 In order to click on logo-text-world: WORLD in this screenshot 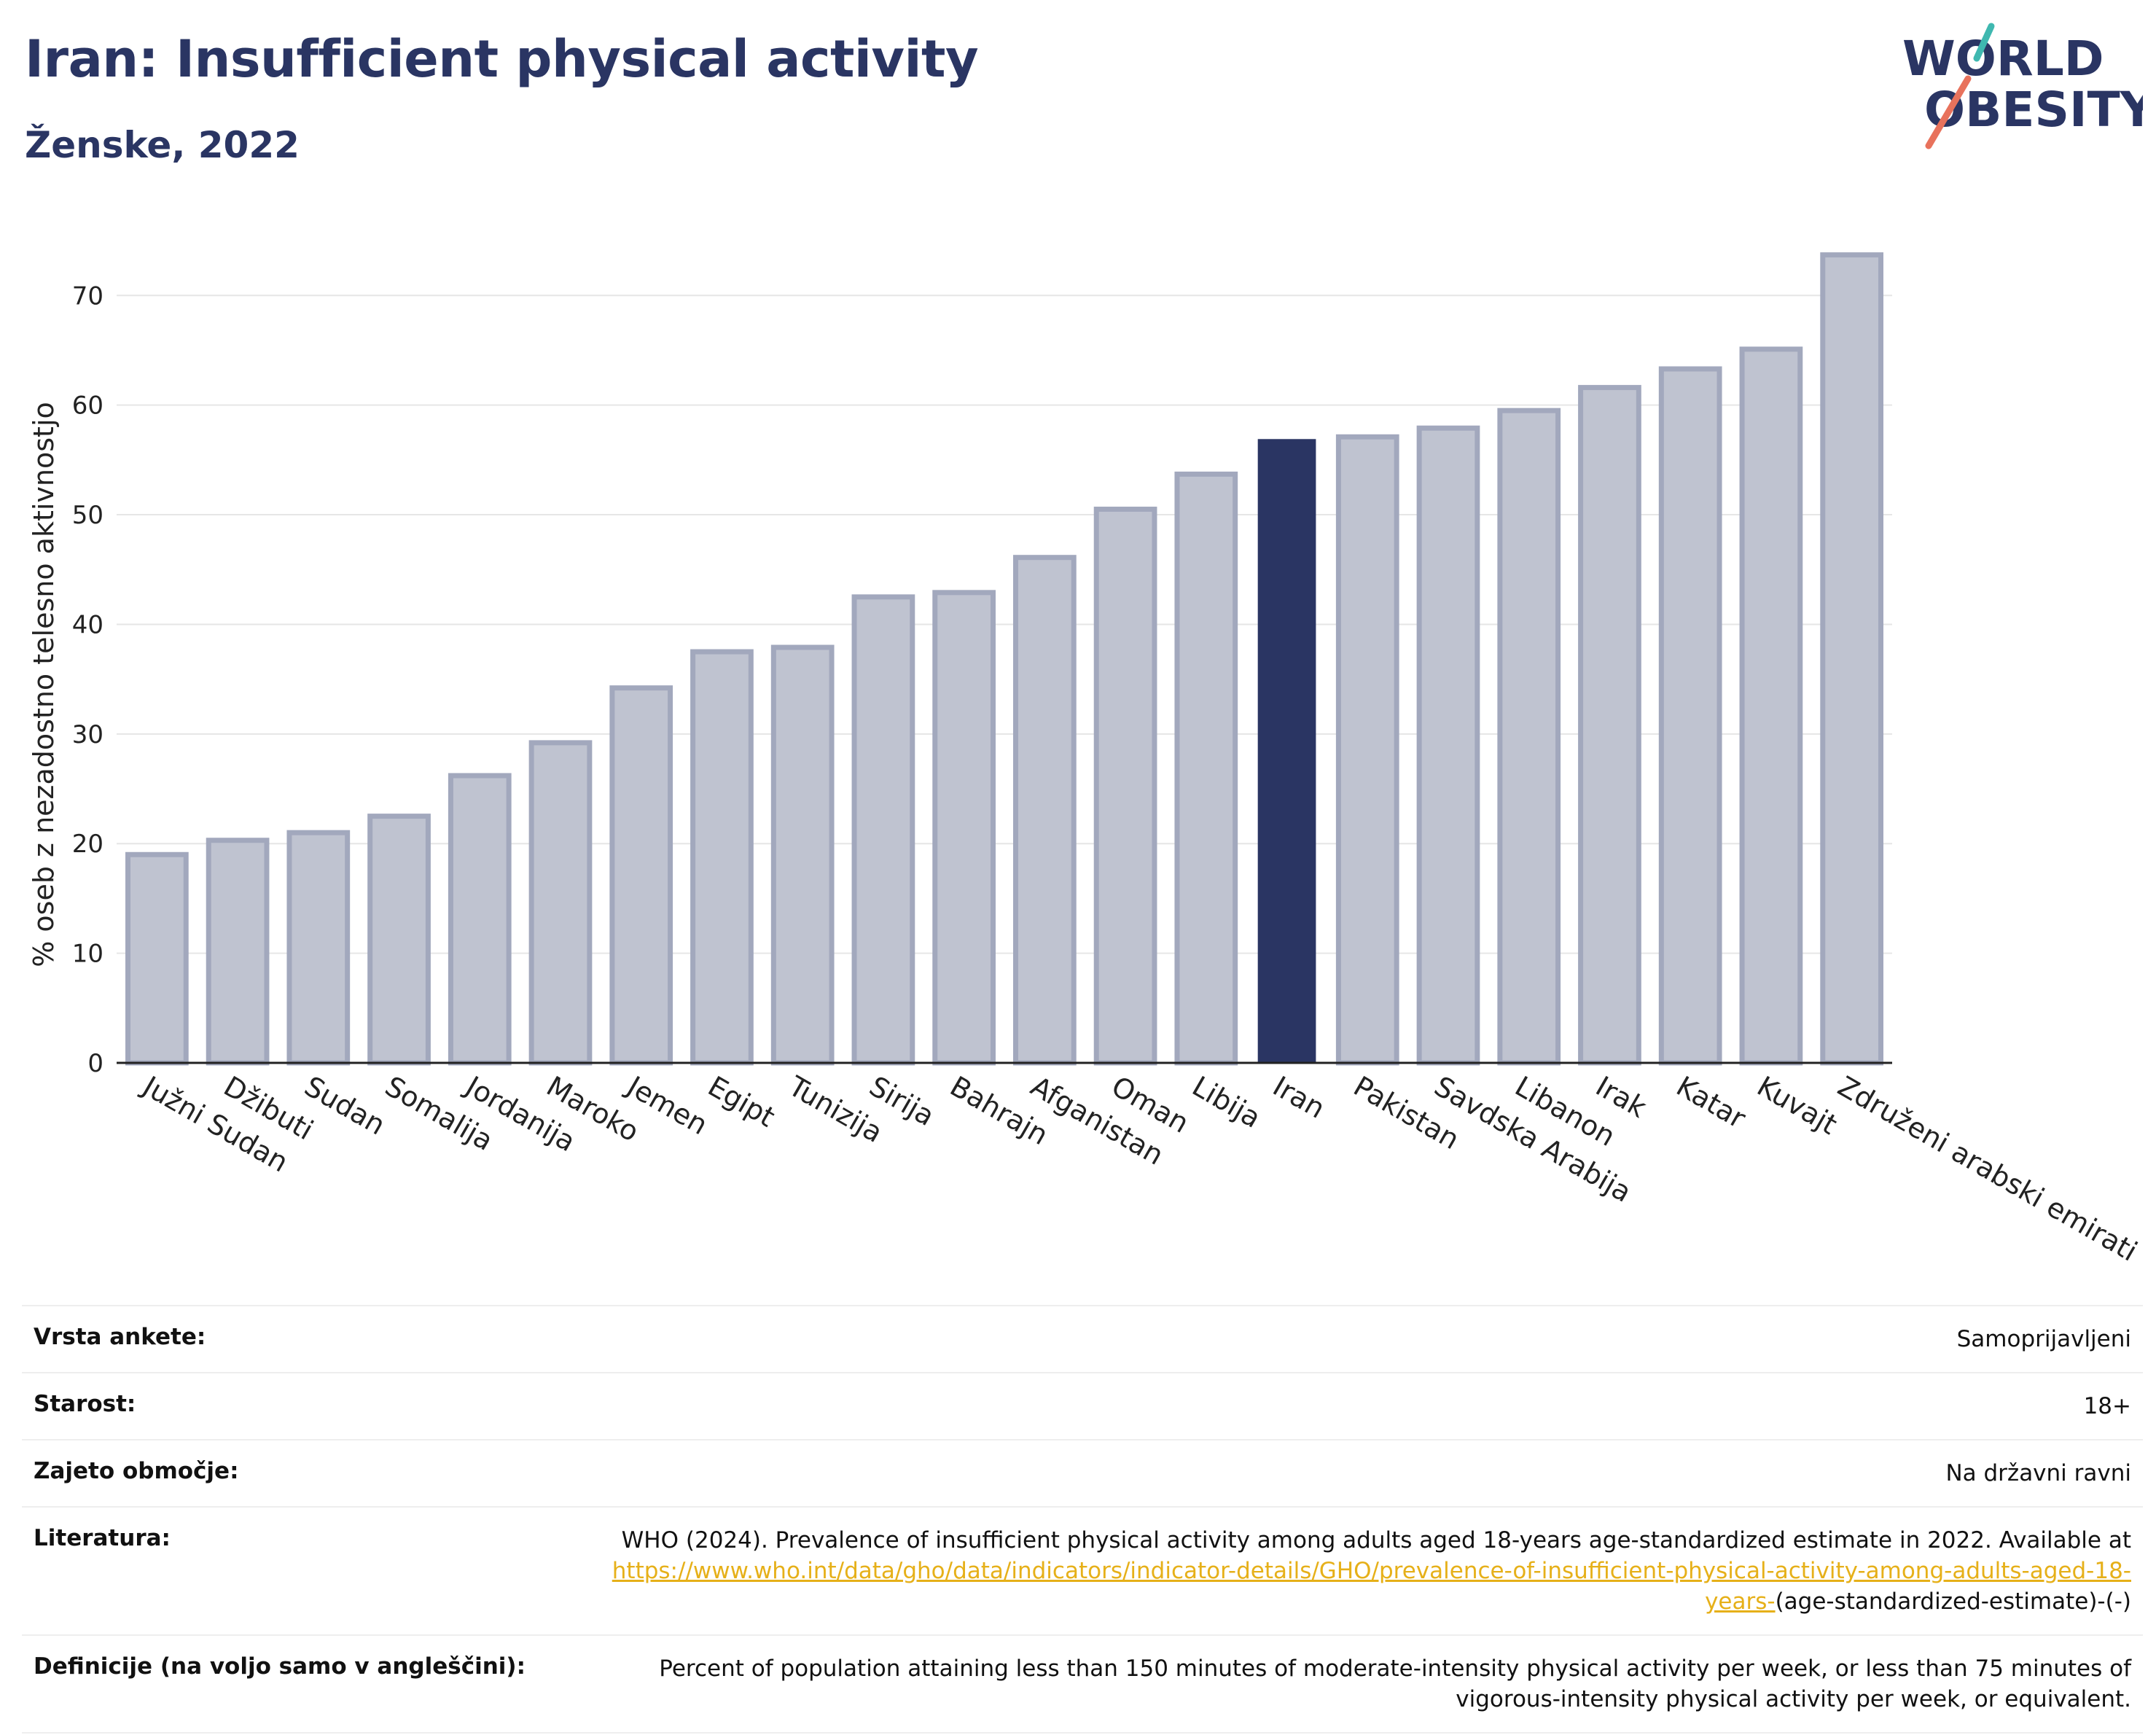, I will do `click(2003, 59)`.